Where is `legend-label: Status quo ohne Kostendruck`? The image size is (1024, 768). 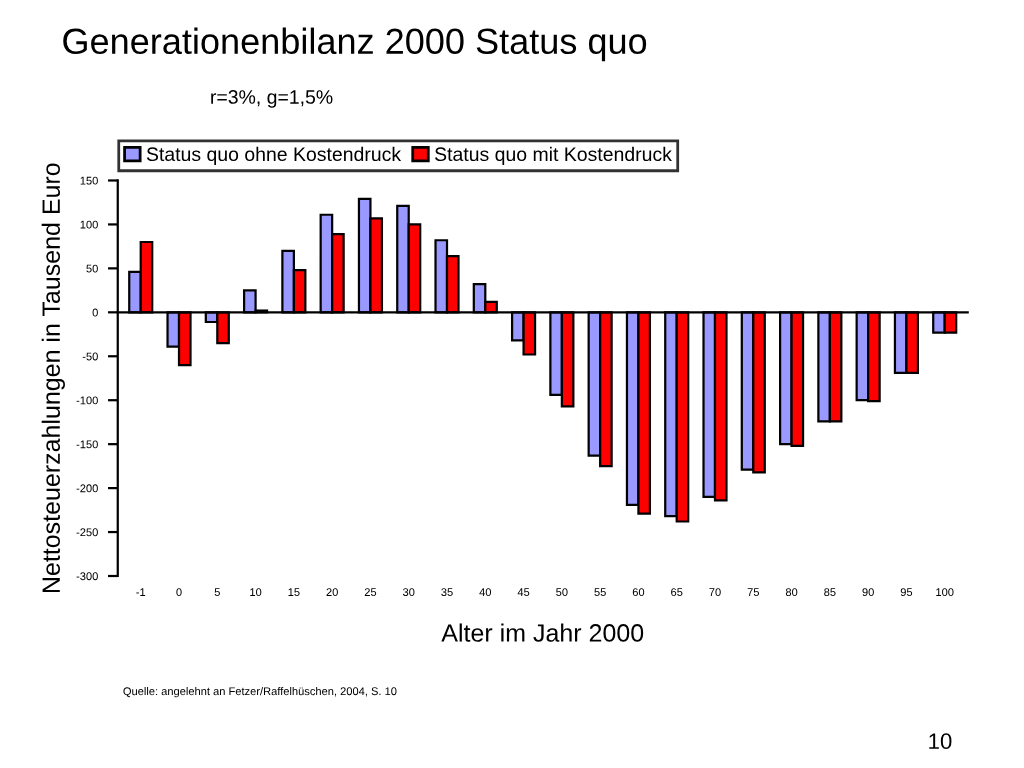 legend-label: Status quo ohne Kostendruck is located at coordinates (274, 155).